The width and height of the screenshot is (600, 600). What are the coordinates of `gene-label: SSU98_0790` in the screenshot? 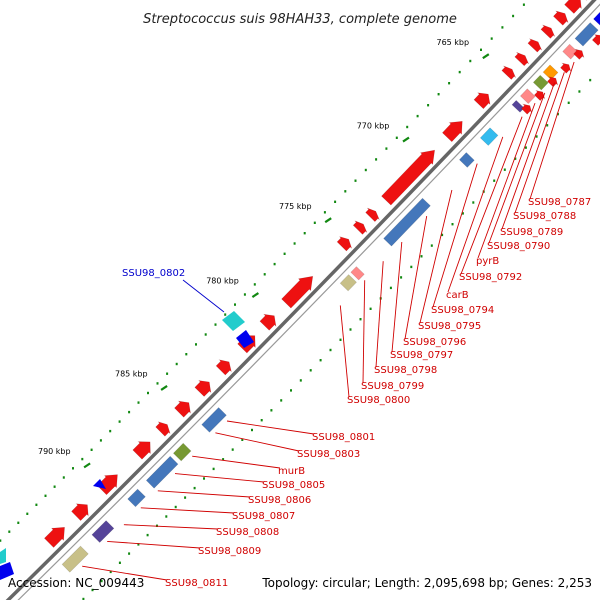 It's located at (518, 246).